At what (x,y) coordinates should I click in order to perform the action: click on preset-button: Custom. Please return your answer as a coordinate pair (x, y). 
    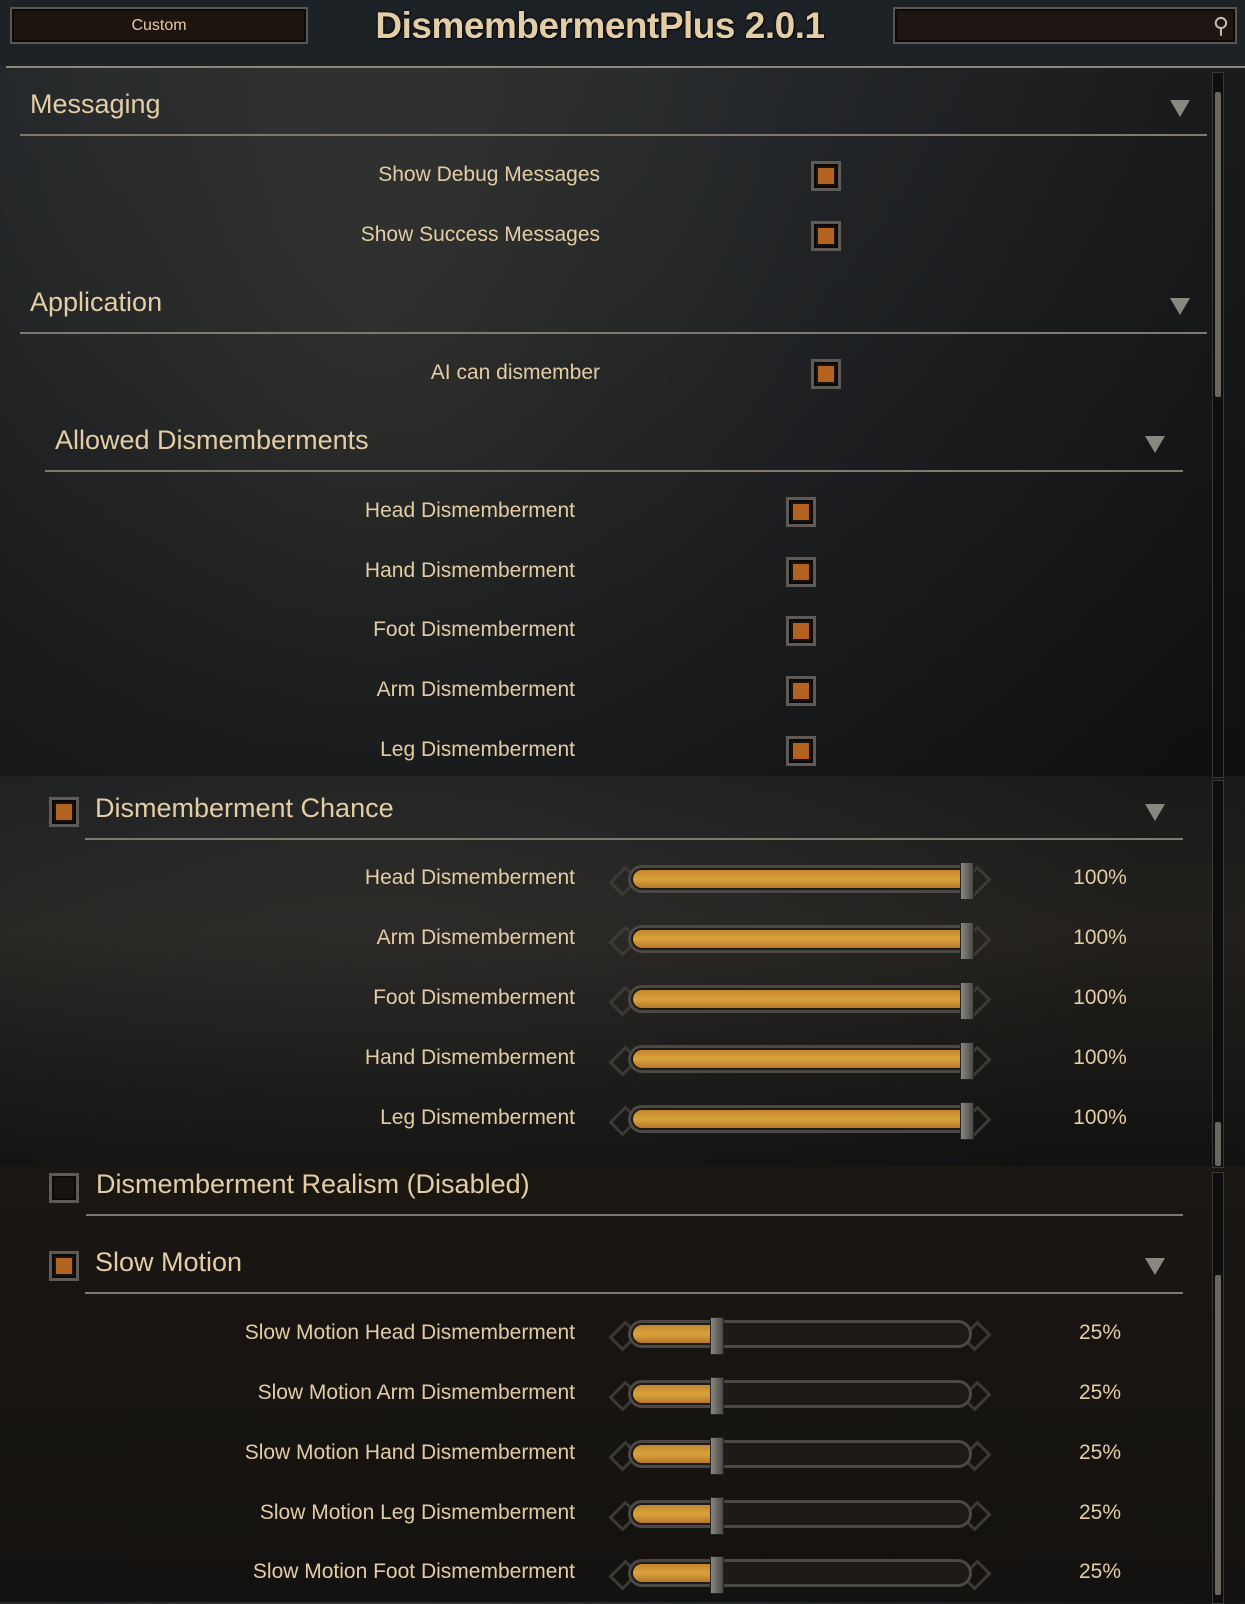
    Looking at the image, I should click on (159, 25).